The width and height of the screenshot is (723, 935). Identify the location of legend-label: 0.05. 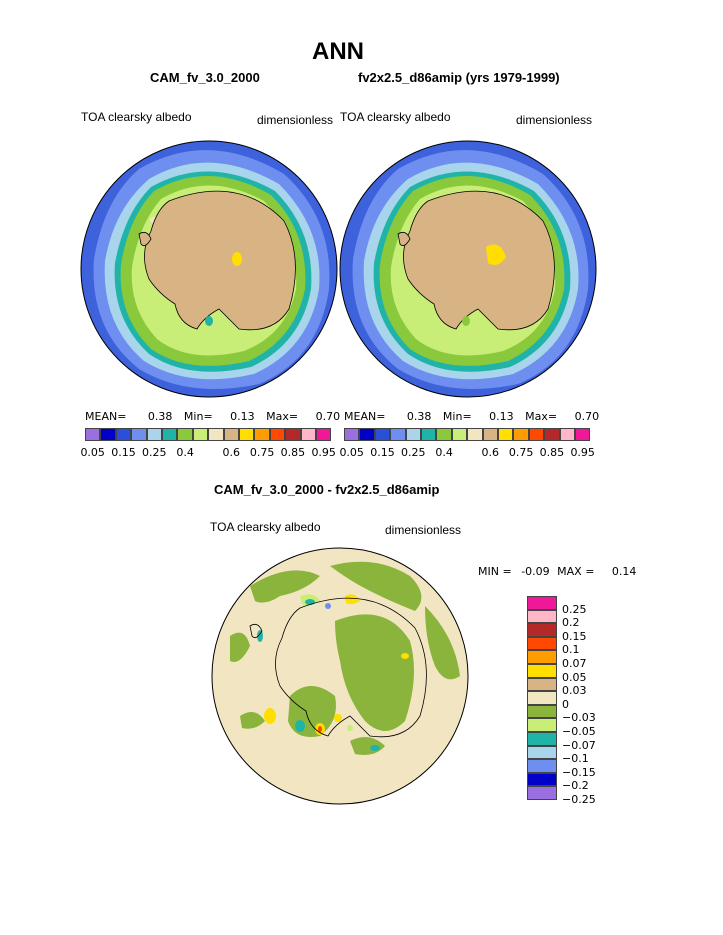
(574, 677).